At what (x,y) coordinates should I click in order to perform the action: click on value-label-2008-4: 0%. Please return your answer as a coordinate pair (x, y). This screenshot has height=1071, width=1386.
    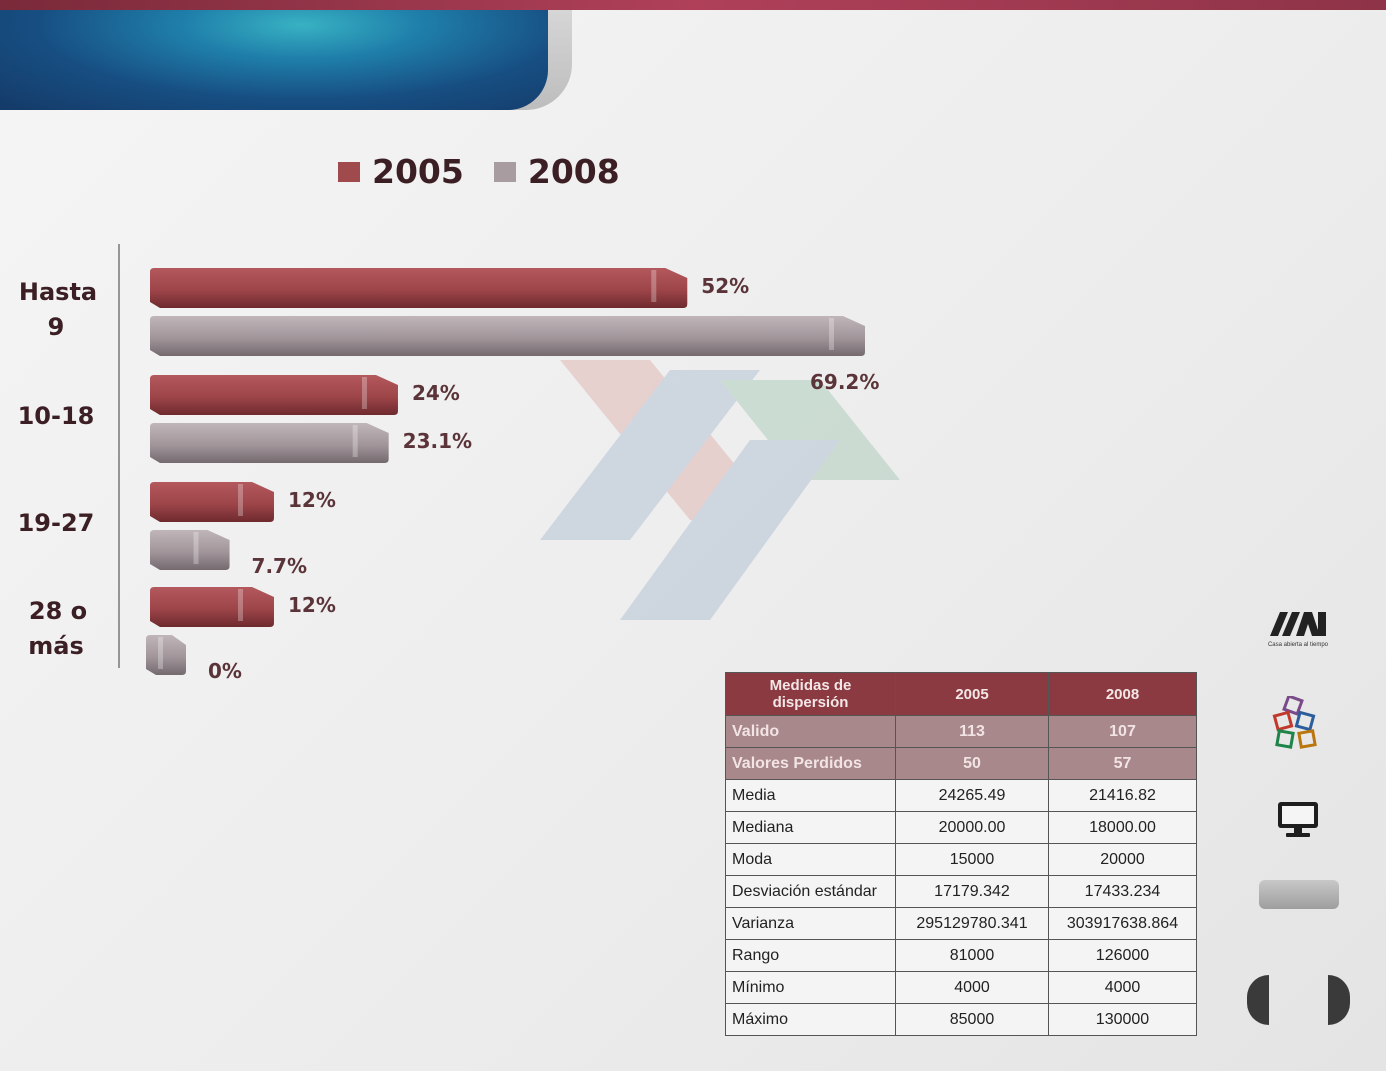
    Looking at the image, I should click on (225, 671).